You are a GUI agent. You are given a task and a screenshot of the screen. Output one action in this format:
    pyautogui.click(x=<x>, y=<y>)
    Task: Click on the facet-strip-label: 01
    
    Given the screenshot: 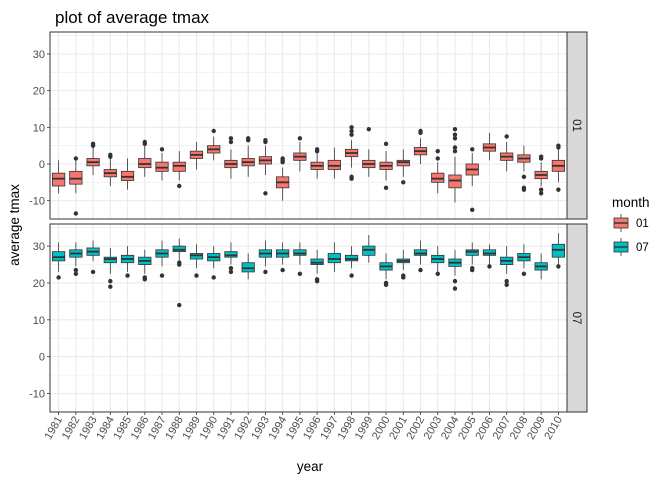 What is the action you would take?
    pyautogui.click(x=576, y=125)
    